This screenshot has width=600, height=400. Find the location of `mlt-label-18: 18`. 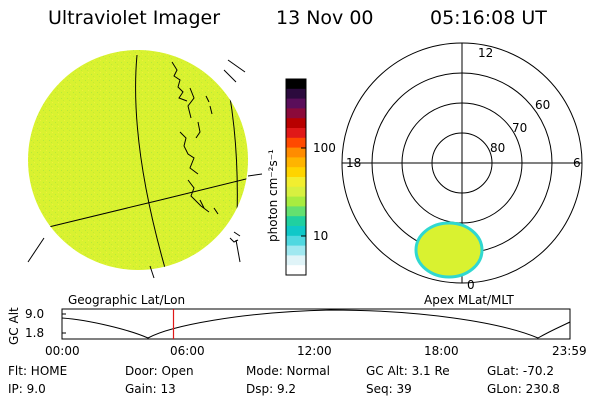

mlt-label-18: 18 is located at coordinates (354, 163).